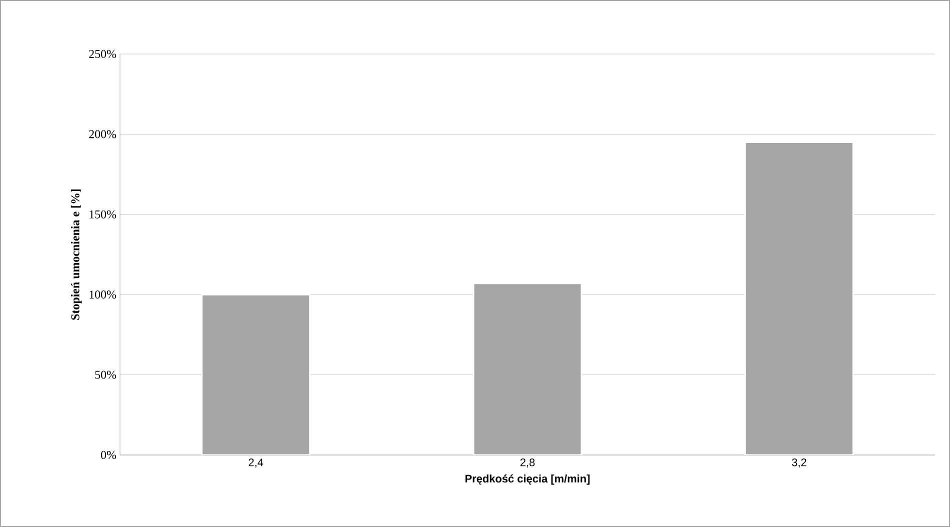 The height and width of the screenshot is (527, 950). What do you see at coordinates (527, 463) in the screenshot?
I see `x-tick-label: 2,8` at bounding box center [527, 463].